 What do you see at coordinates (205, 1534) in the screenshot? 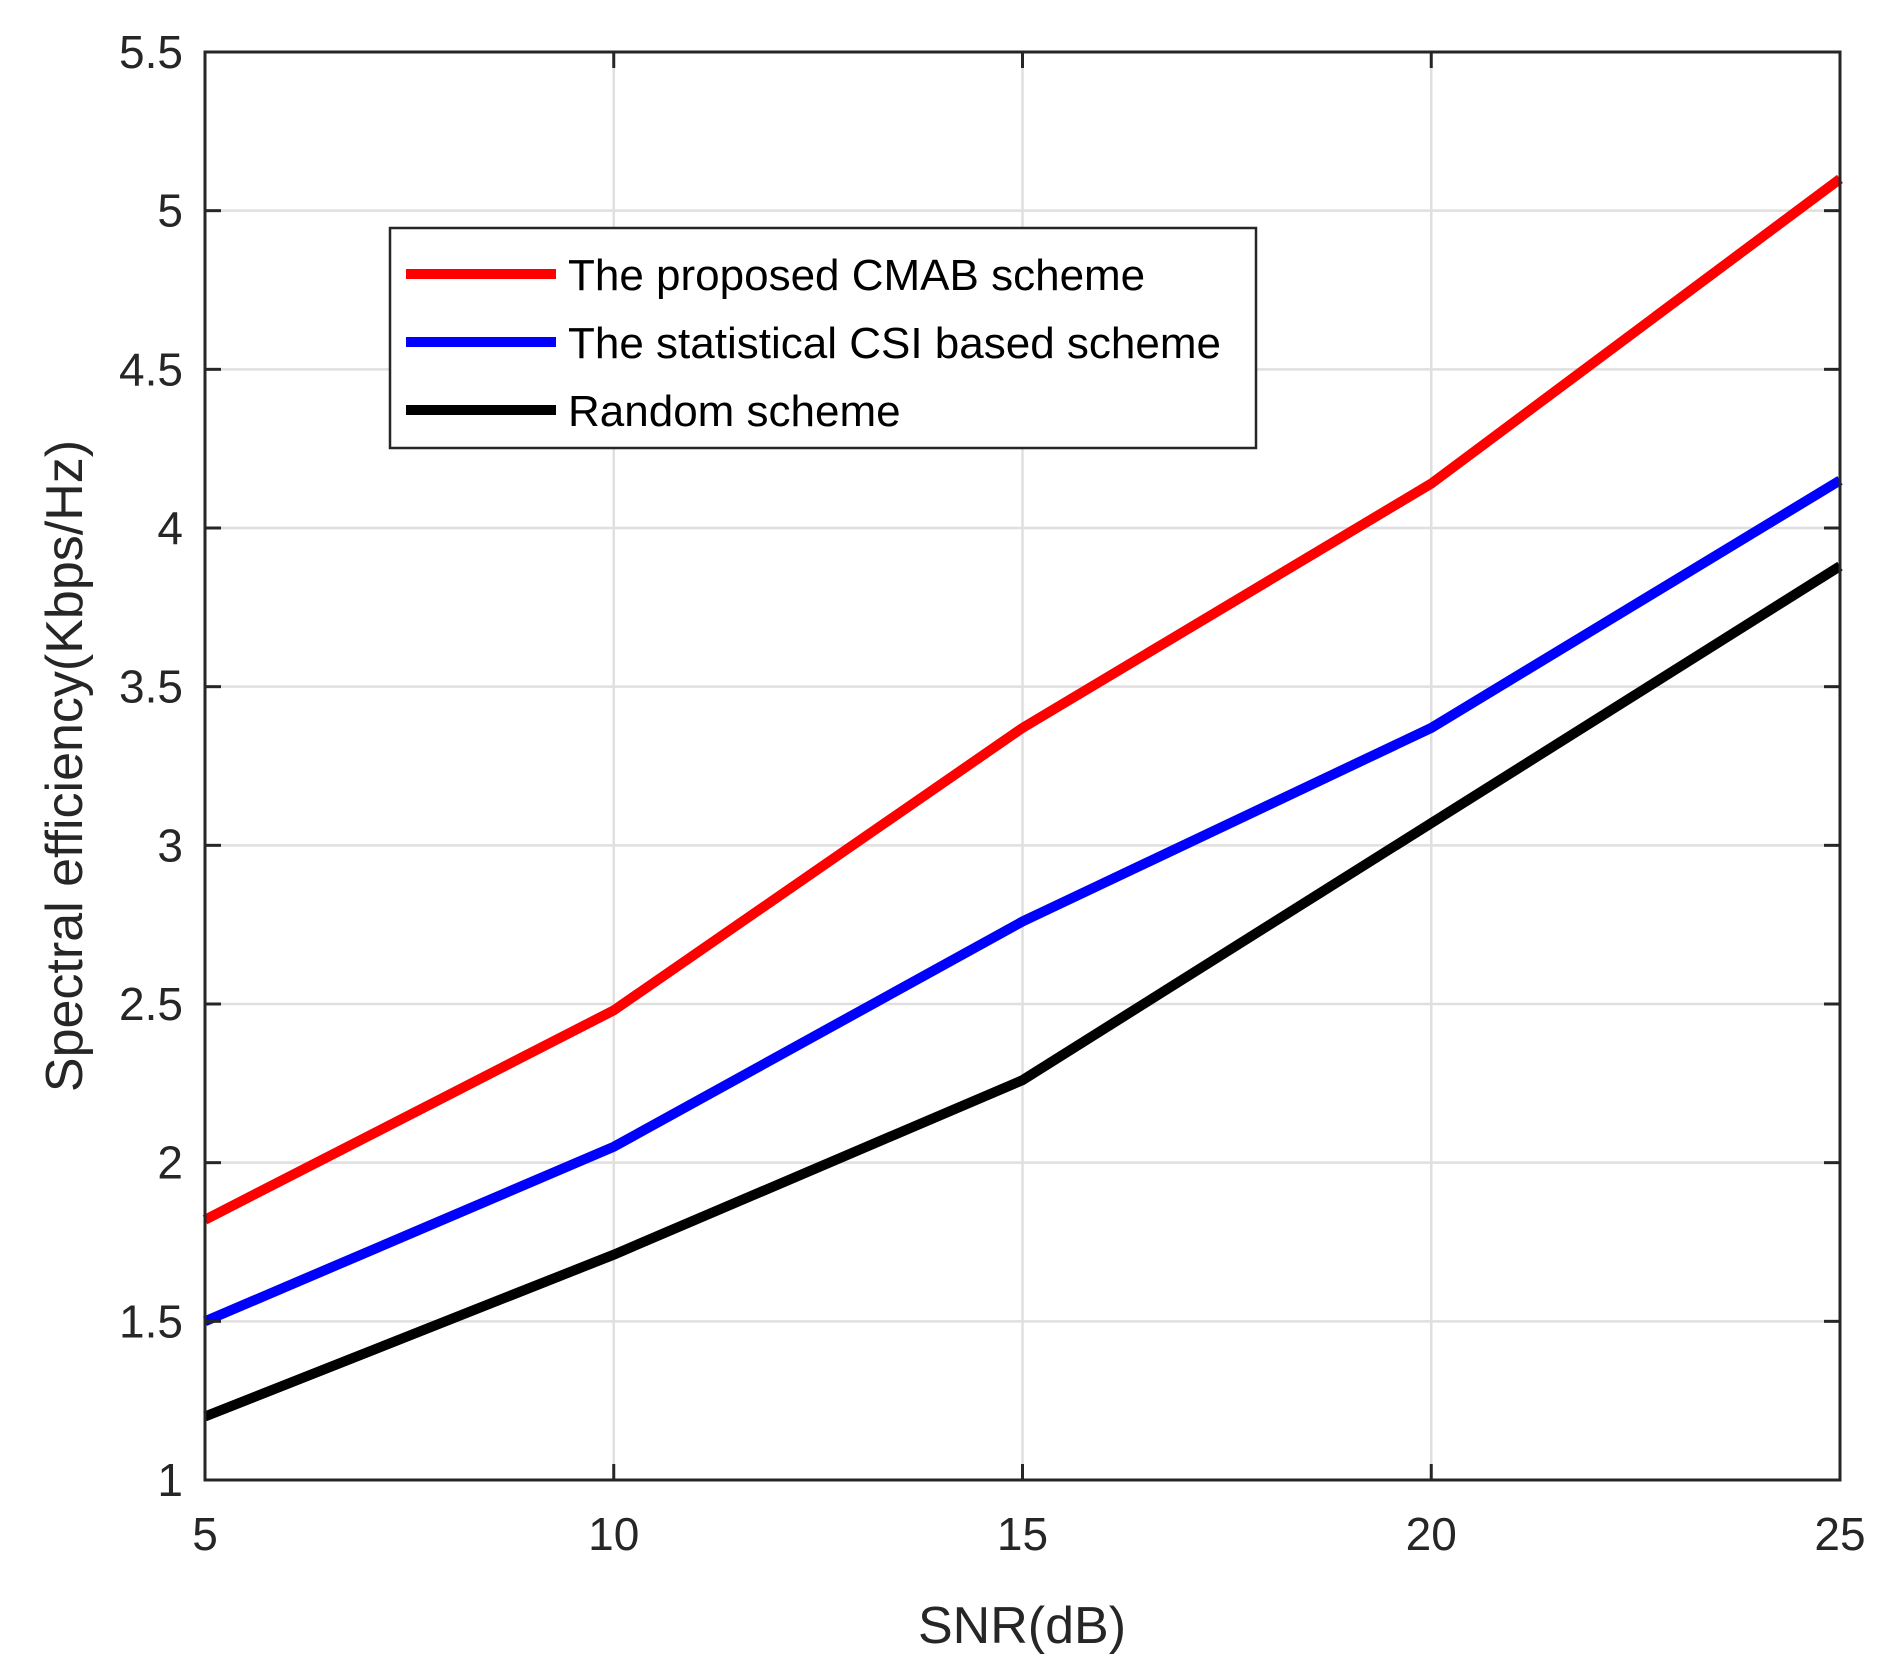
I see `x-tick-label: 5` at bounding box center [205, 1534].